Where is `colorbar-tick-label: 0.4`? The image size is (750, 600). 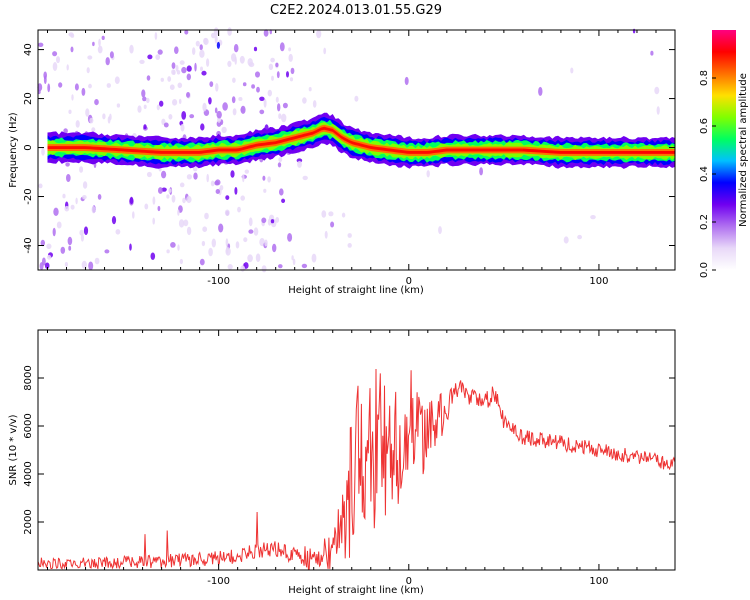 colorbar-tick-label: 0.4 is located at coordinates (704, 174).